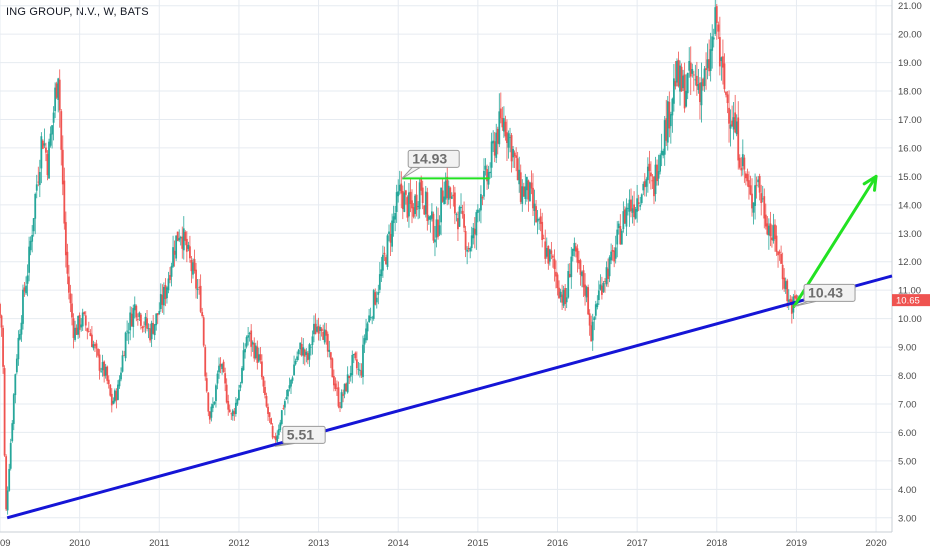 The height and width of the screenshot is (550, 932). Describe the element at coordinates (910, 63) in the screenshot. I see `y-tick-label: 19.00` at that location.